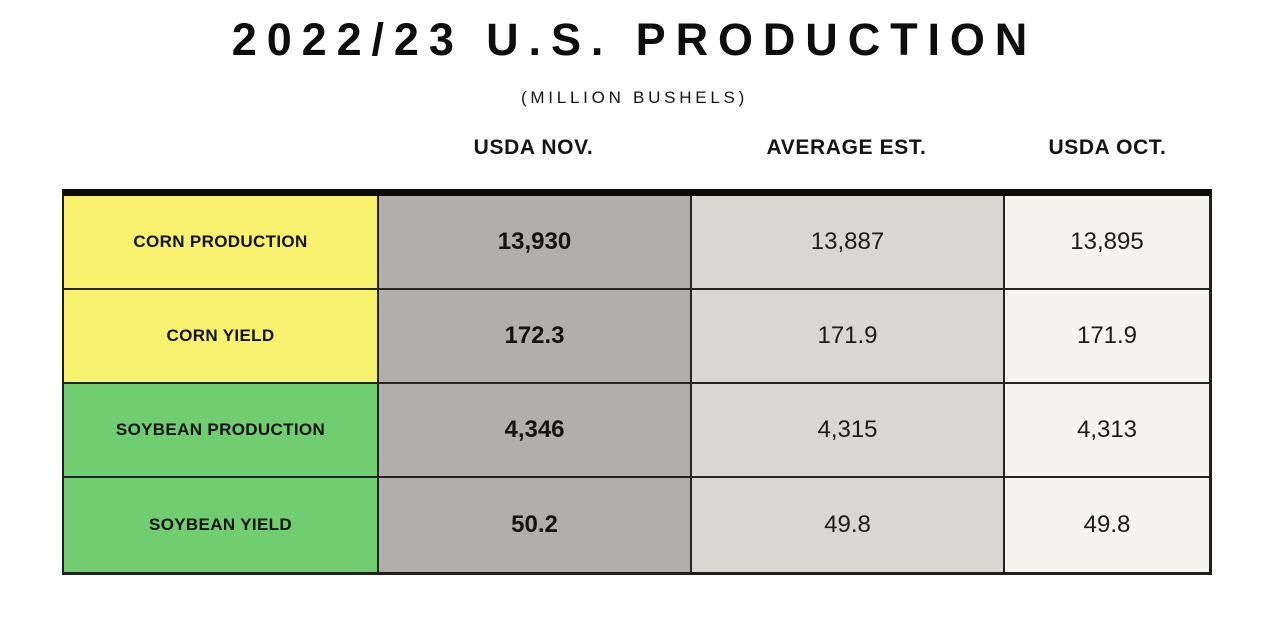 The image size is (1269, 631). What do you see at coordinates (634, 39) in the screenshot?
I see `page-title: 2022/23 U.S. PRODUCTION` at bounding box center [634, 39].